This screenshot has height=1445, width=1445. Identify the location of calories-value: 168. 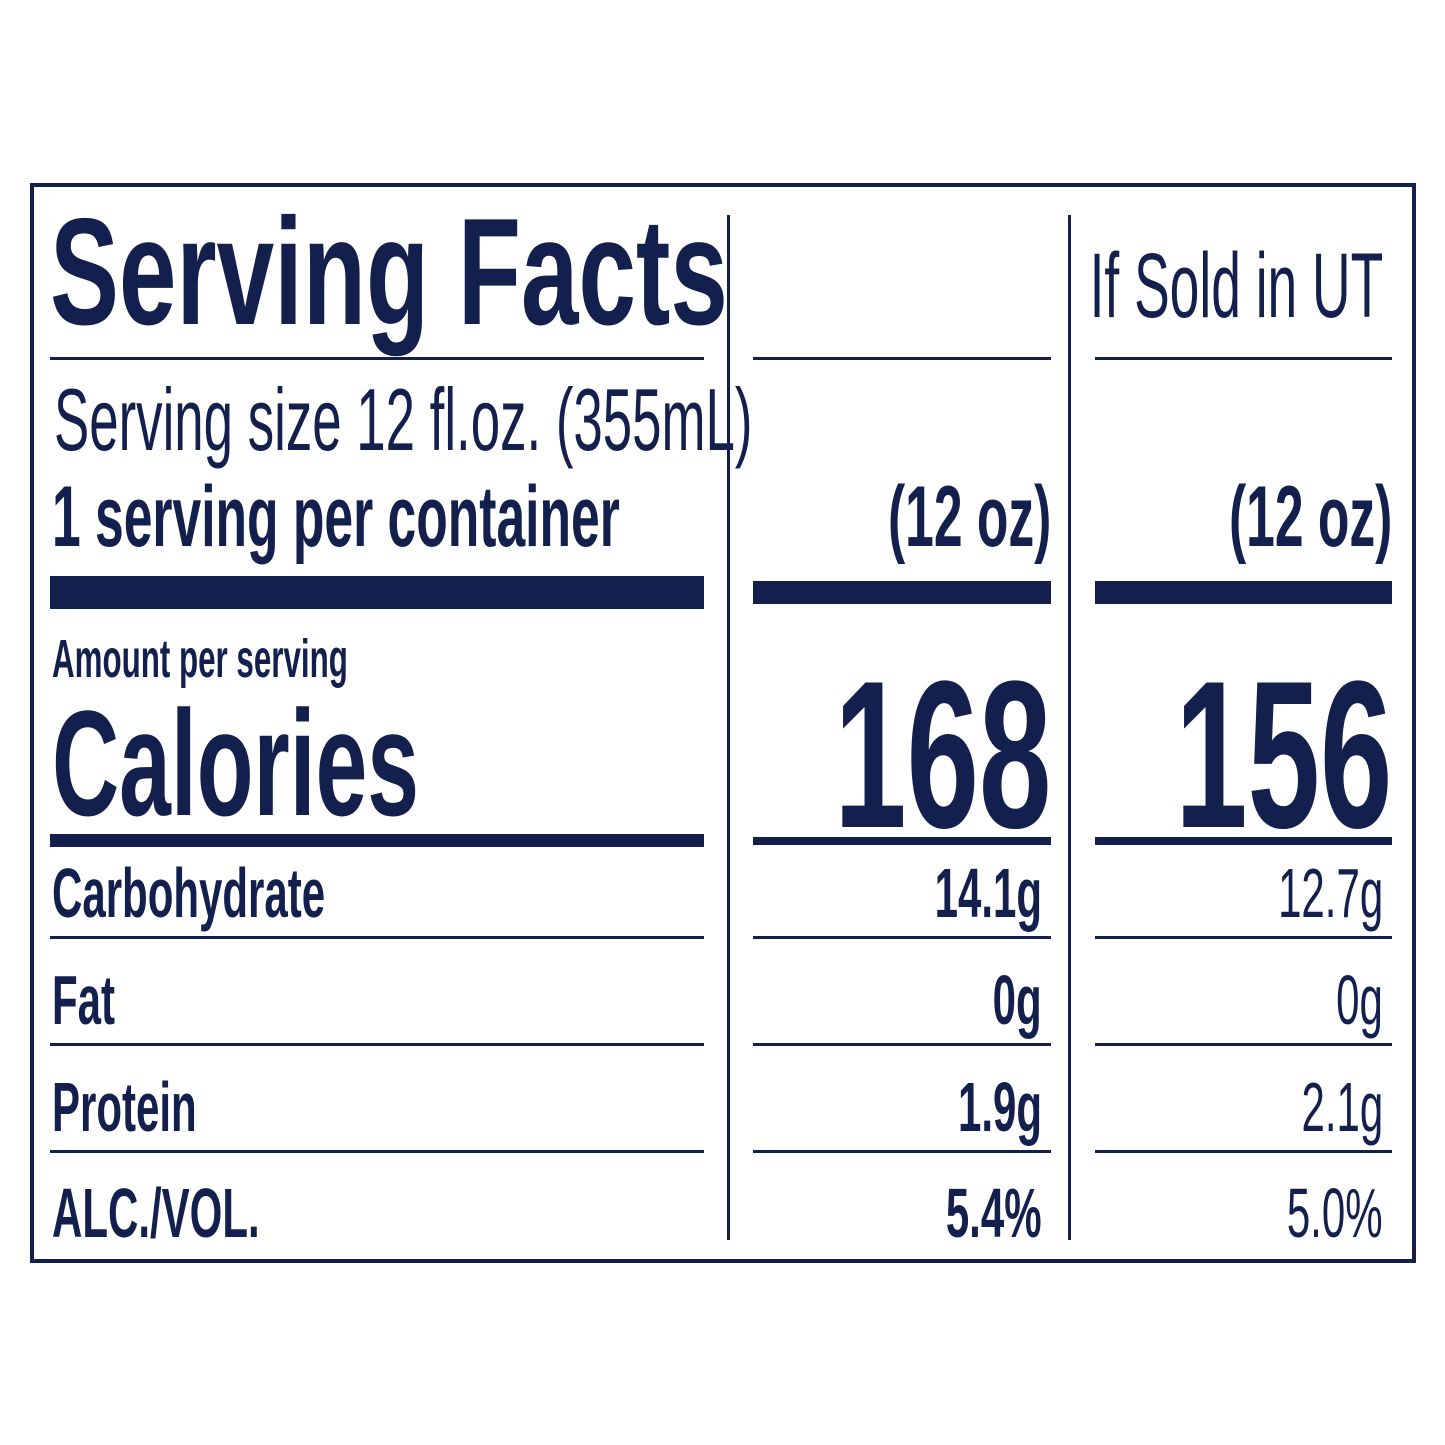
(942, 754).